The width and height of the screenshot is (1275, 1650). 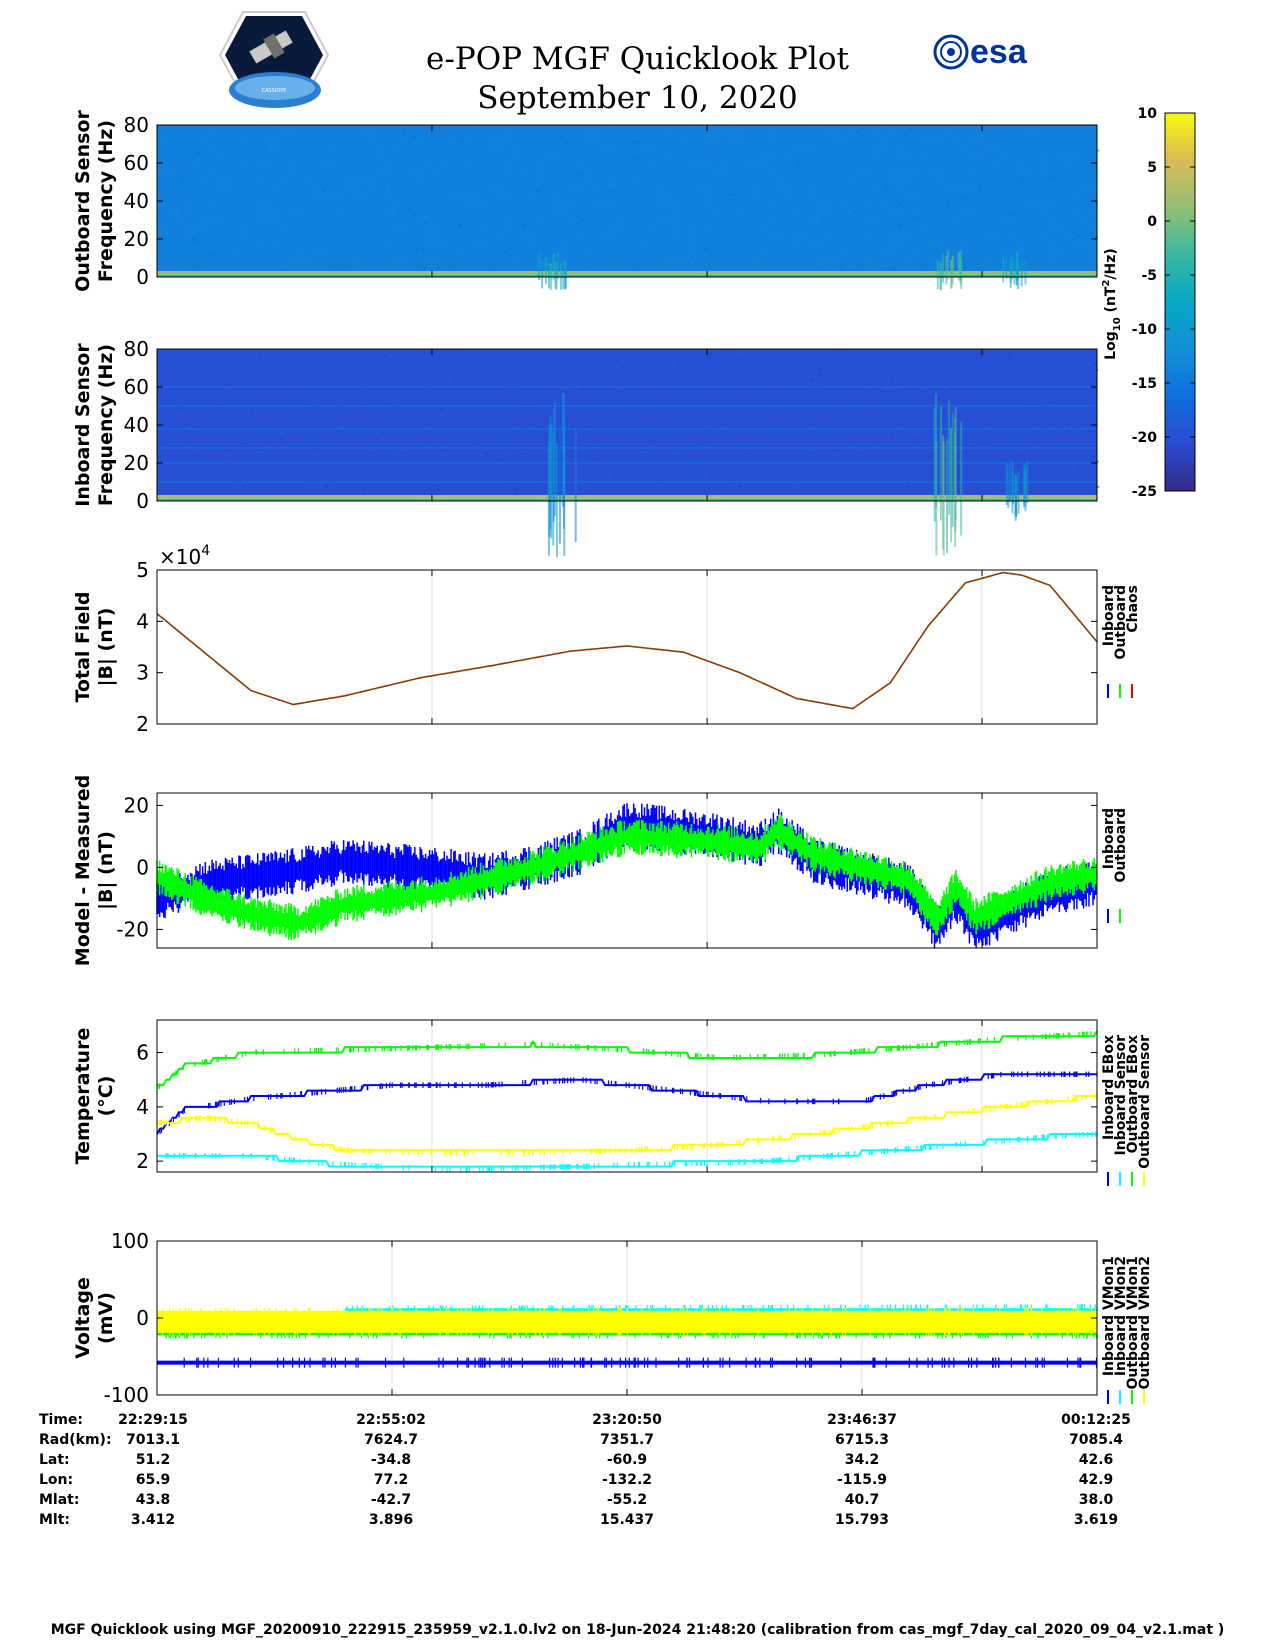 What do you see at coordinates (142, 1107) in the screenshot?
I see `temperature-y-tick-label: 4` at bounding box center [142, 1107].